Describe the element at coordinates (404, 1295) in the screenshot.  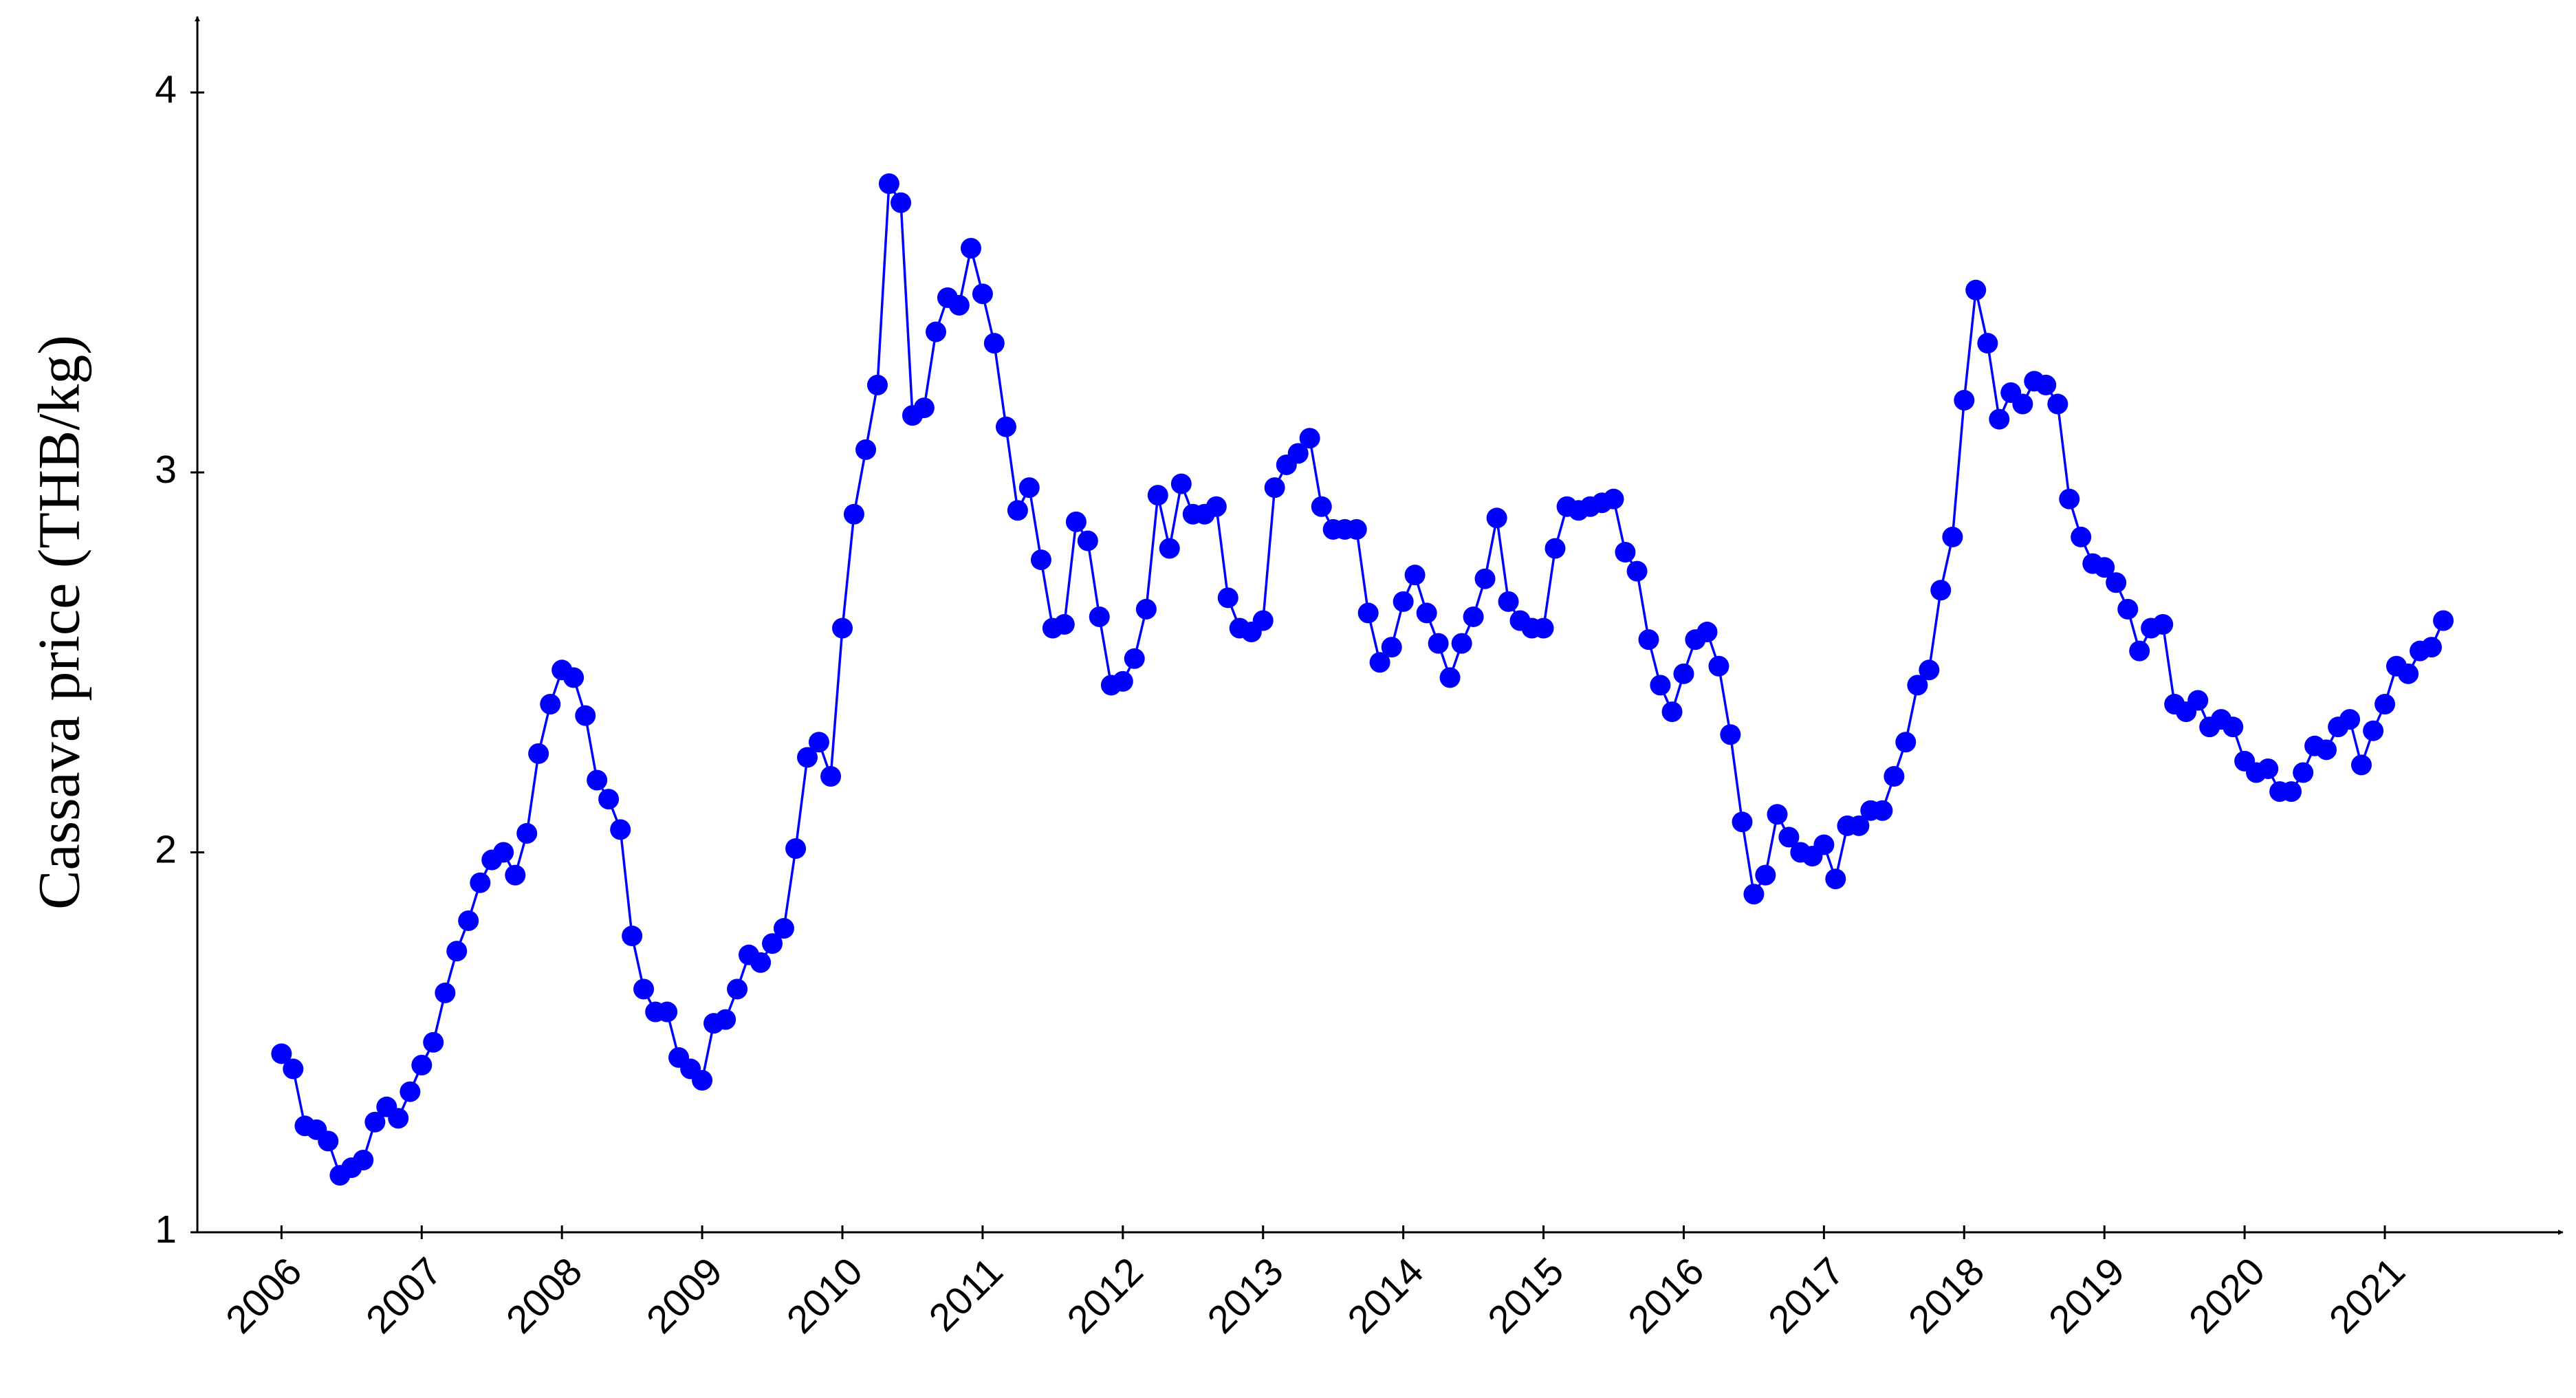
I see `x-tick-label: 2007` at that location.